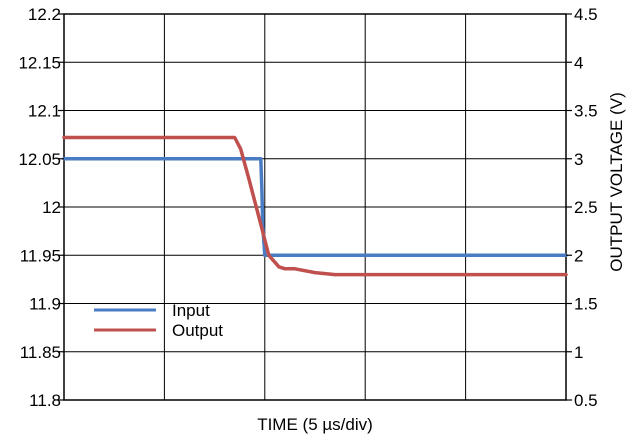 The width and height of the screenshot is (638, 440). What do you see at coordinates (578, 62) in the screenshot?
I see `right-tick-label: 4` at bounding box center [578, 62].